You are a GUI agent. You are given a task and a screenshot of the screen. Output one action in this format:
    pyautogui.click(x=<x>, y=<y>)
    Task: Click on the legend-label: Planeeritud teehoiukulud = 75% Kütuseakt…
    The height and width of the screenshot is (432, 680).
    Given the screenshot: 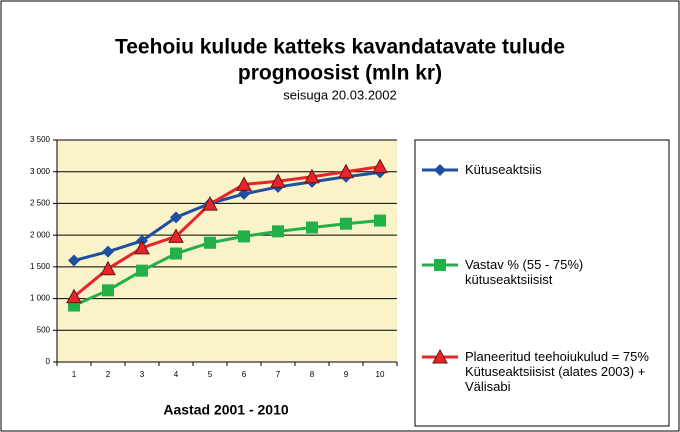 What is the action you would take?
    pyautogui.click(x=557, y=371)
    